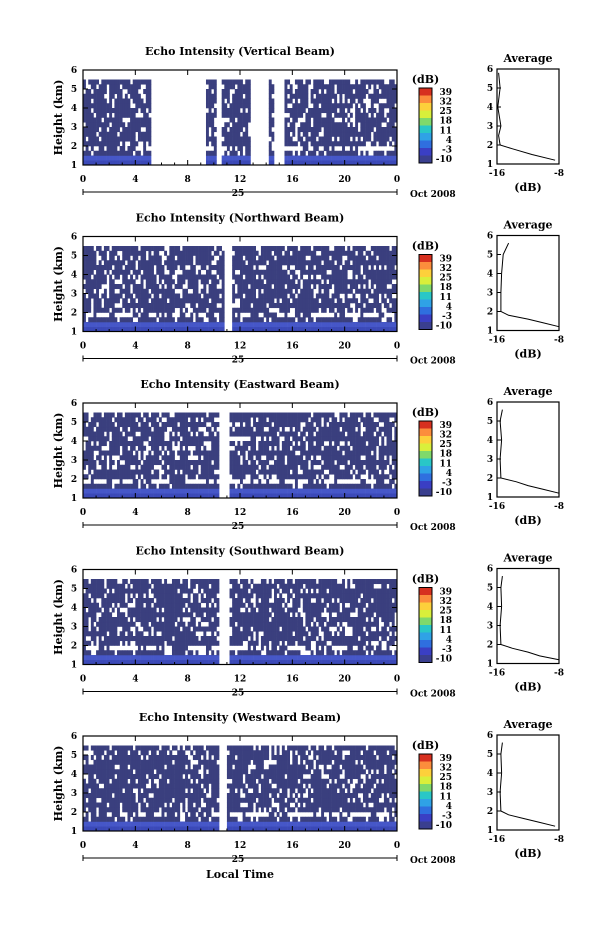 The width and height of the screenshot is (611, 929). I want to click on colorbar-tick-label: 18, so click(445, 455).